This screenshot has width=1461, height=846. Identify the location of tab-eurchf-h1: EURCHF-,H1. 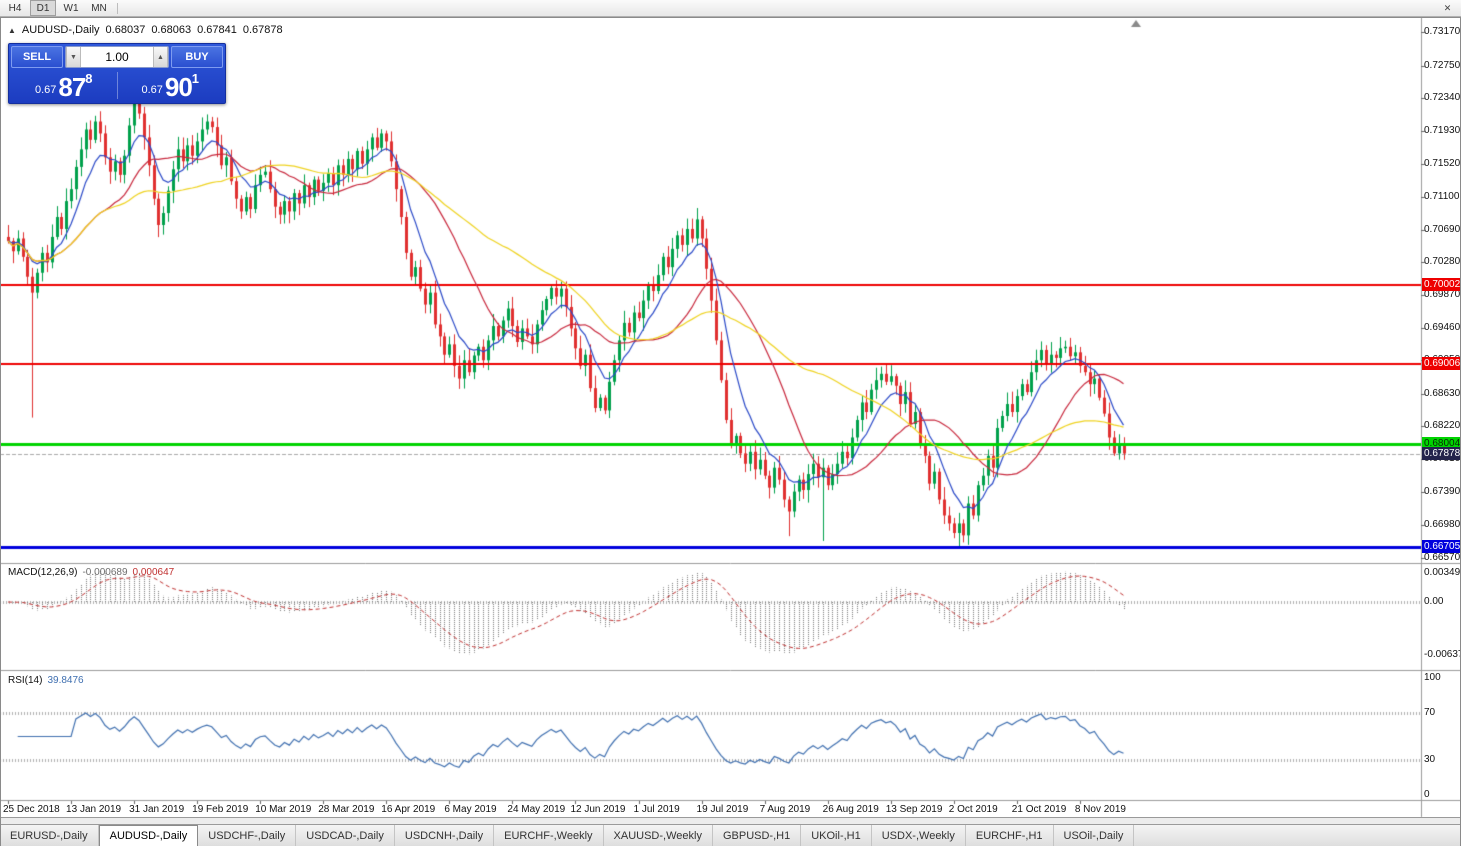
(1010, 835).